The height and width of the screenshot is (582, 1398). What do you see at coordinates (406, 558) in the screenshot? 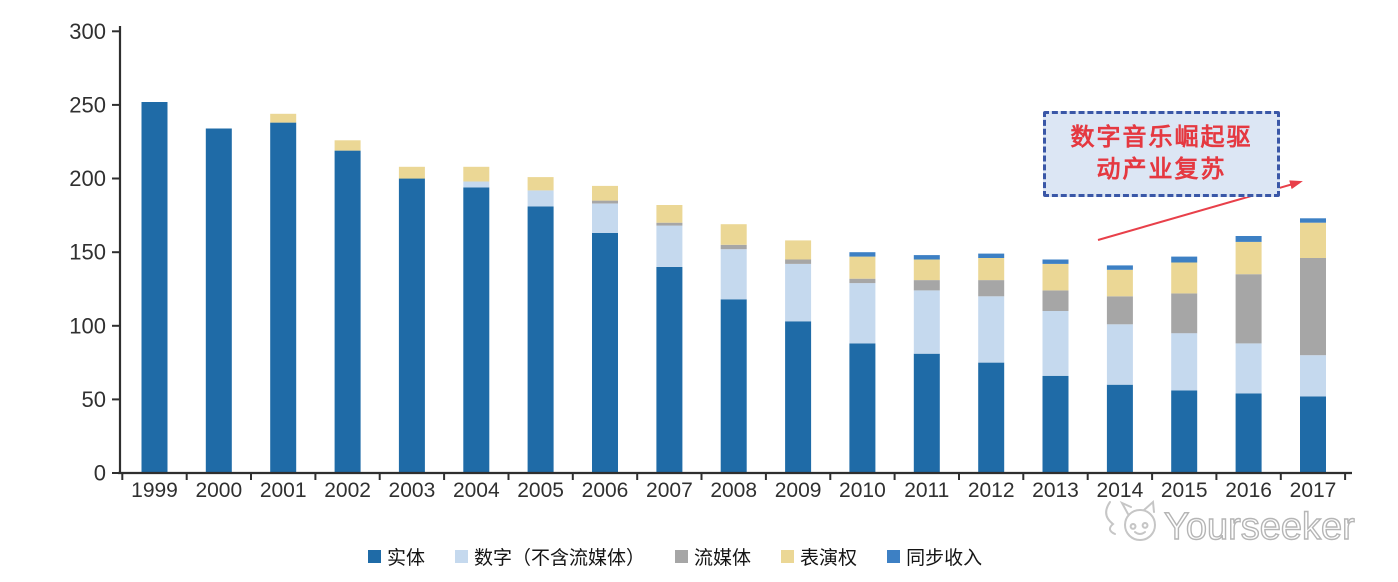
I see `legend-label-physical: 实体` at bounding box center [406, 558].